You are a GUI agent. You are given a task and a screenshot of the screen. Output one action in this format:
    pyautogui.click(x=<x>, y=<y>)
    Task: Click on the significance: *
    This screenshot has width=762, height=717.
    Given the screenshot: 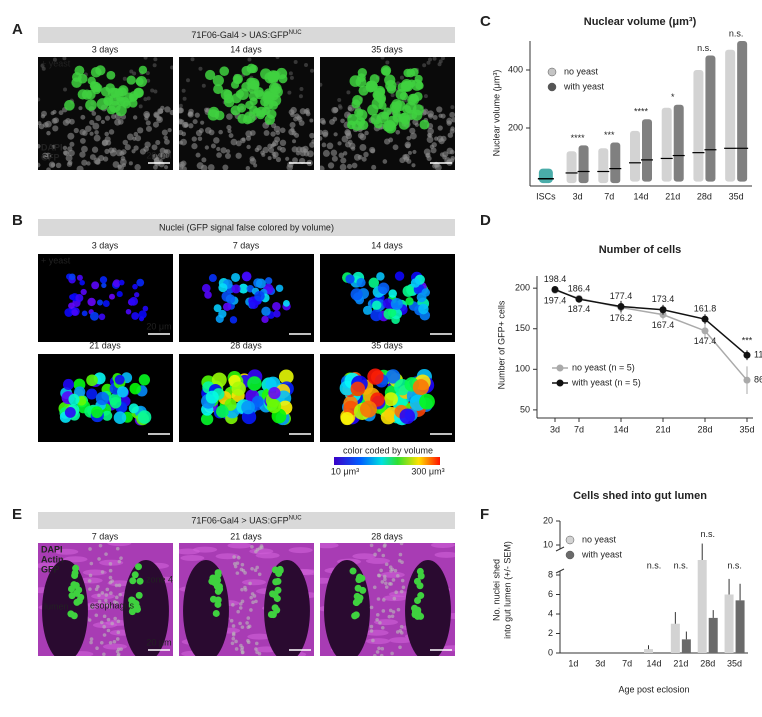 What is the action you would take?
    pyautogui.click(x=673, y=97)
    